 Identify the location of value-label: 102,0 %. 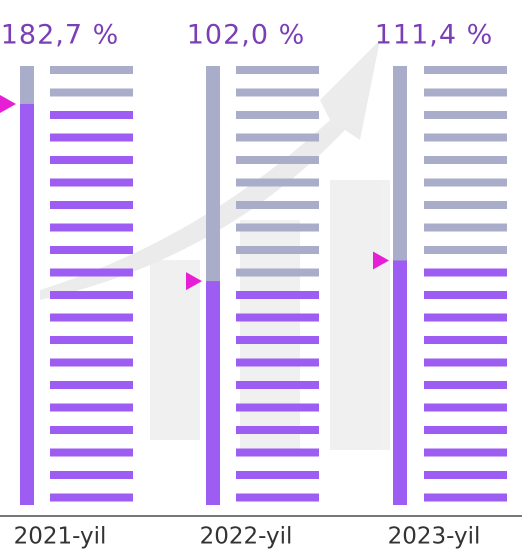
(246, 35).